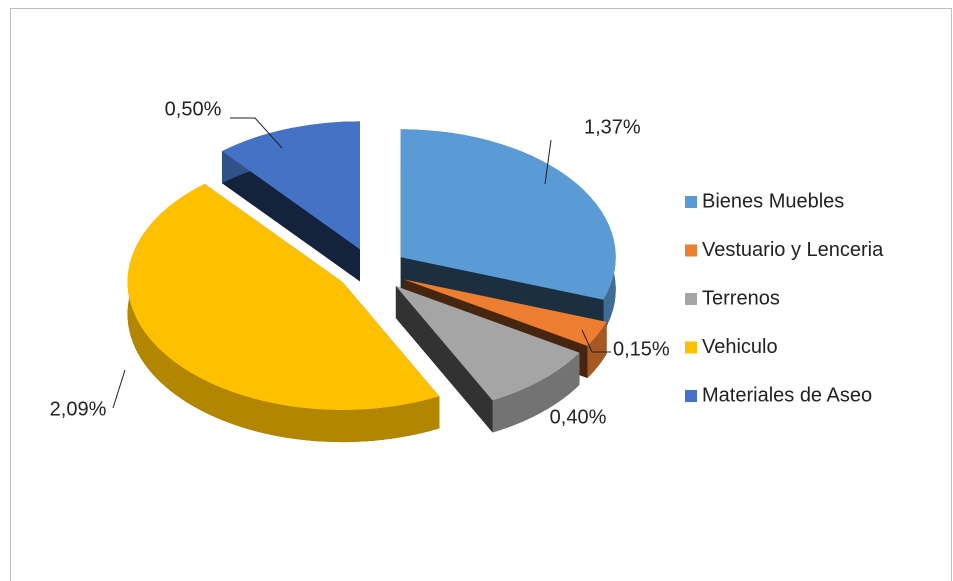 Image resolution: width=953 pixels, height=581 pixels. Describe the element at coordinates (193, 109) in the screenshot. I see `data-label: 0,50%` at that location.